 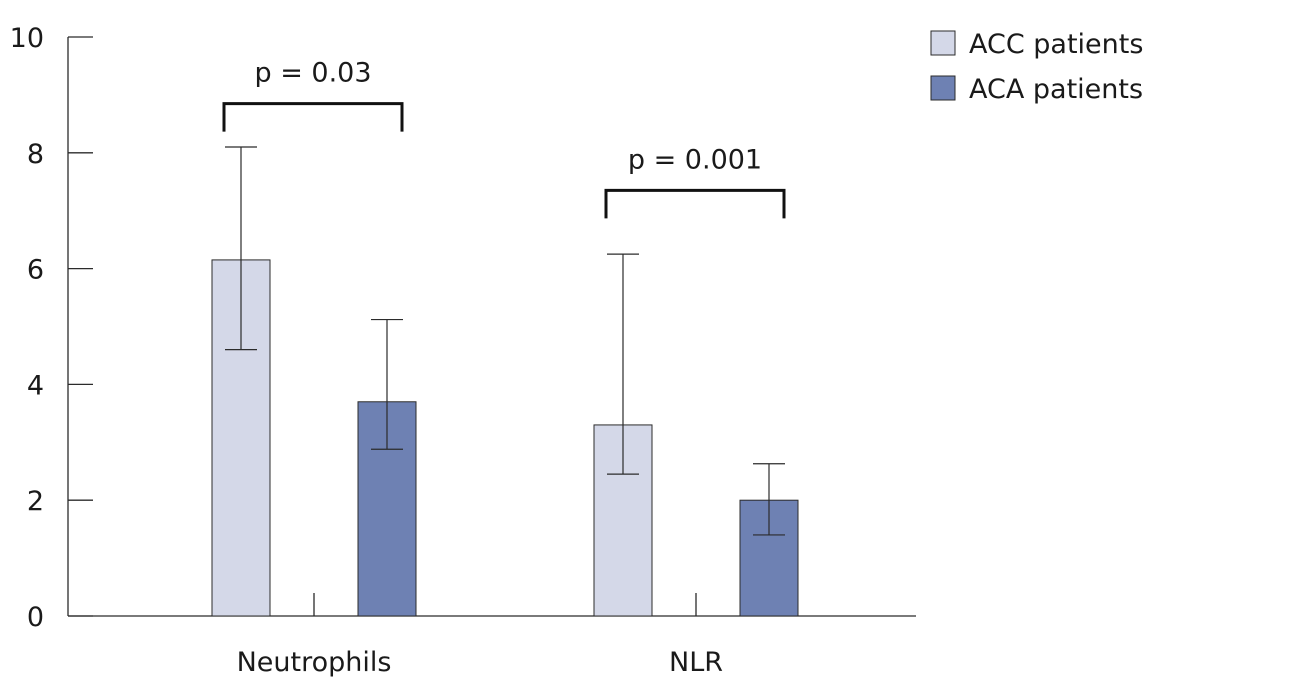 I want to click on p-value-label: p = 0.03, so click(x=312, y=73).